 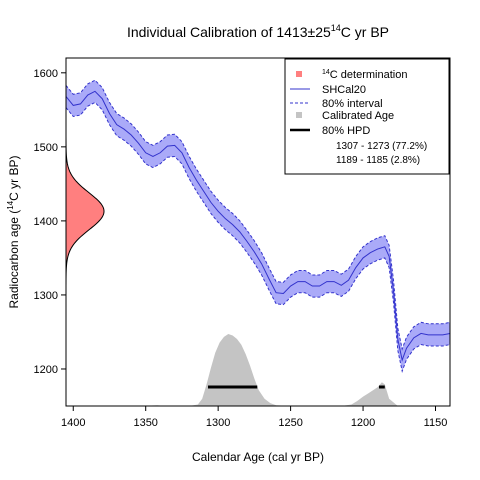 I want to click on y-axis: 1200 1300 1400 1500 1600, so click(x=50, y=222).